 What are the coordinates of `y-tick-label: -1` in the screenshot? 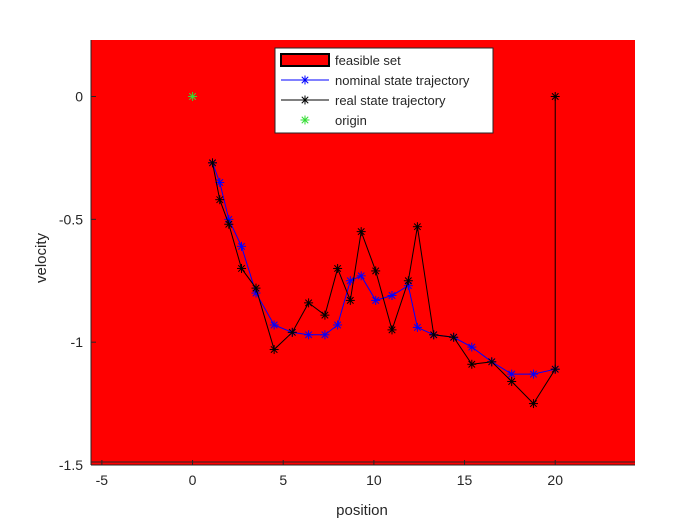 It's located at (77, 342).